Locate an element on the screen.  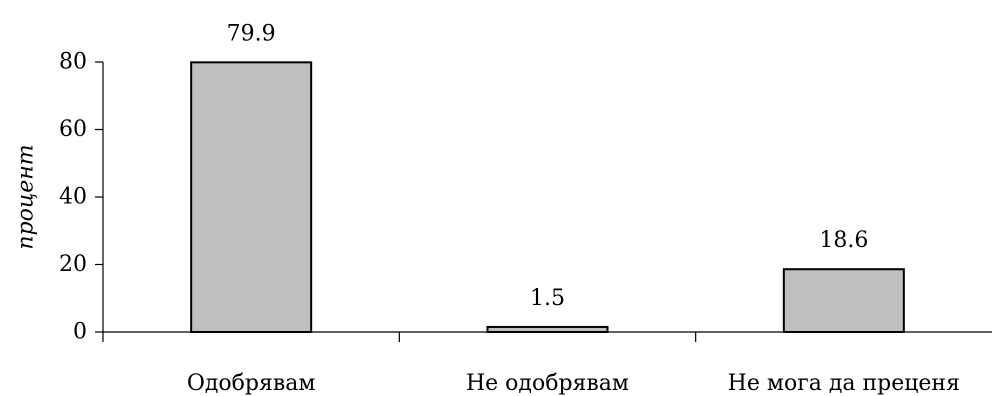
category-label-не-одобрявам: Не одобрявам is located at coordinates (547, 383).